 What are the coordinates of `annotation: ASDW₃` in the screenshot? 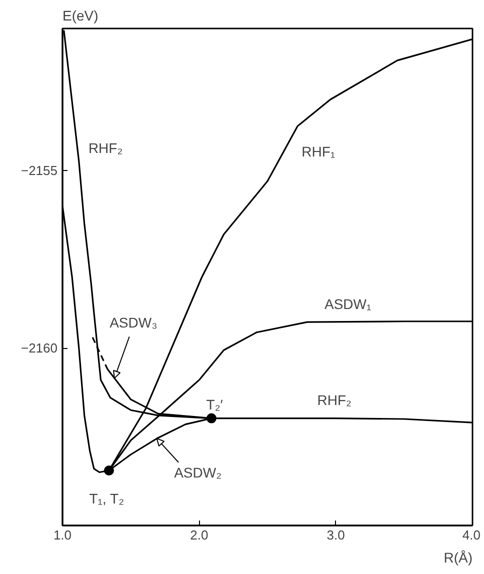 It's located at (134, 322).